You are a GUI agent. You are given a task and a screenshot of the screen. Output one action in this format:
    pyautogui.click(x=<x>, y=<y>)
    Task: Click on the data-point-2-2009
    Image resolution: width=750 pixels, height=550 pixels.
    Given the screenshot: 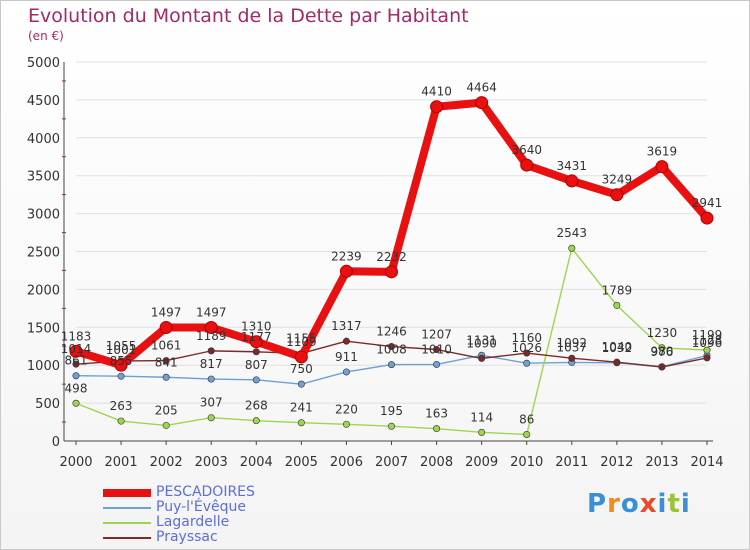 What is the action you would take?
    pyautogui.click(x=482, y=432)
    